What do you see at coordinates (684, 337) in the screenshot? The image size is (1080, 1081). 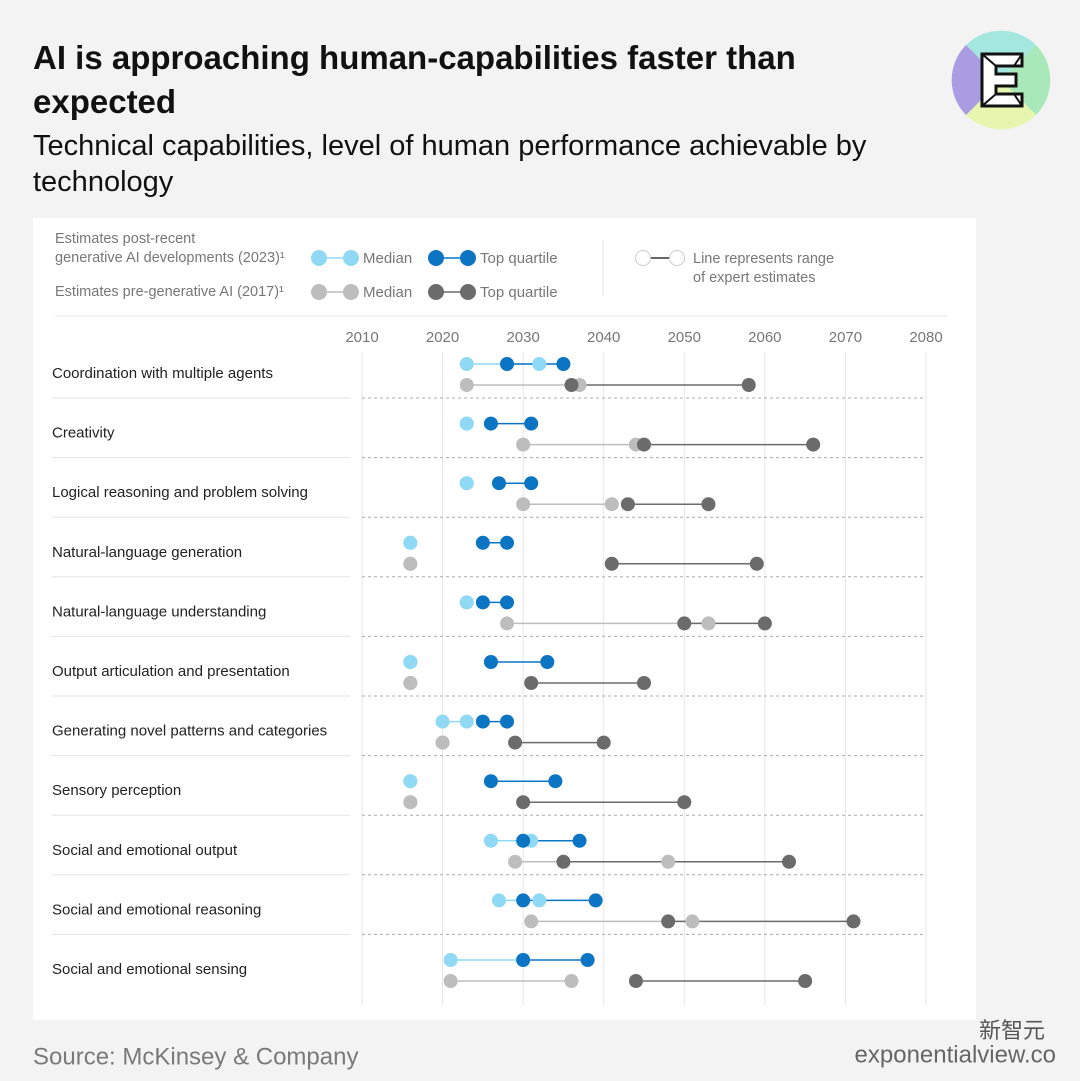 I see `x-tick-label: 2050` at bounding box center [684, 337].